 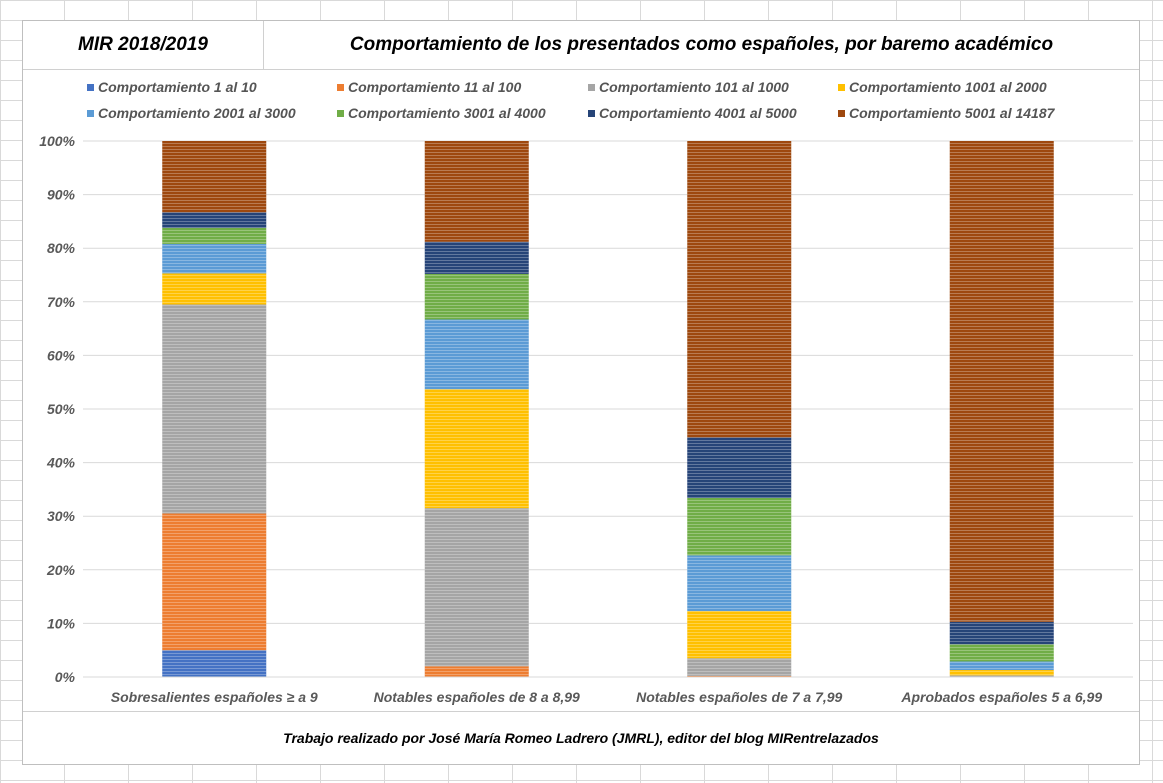 I want to click on y-tick-label: 60%, so click(x=61, y=355).